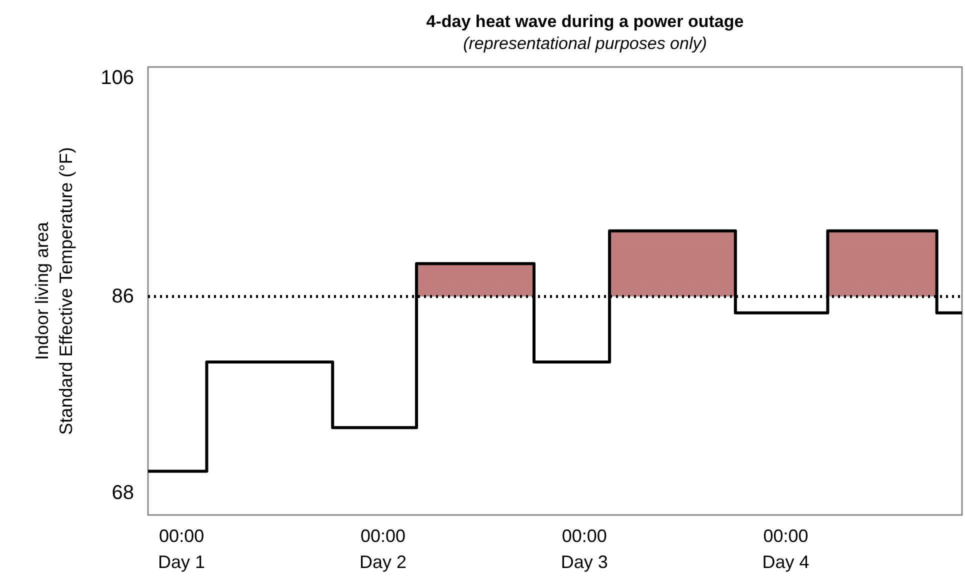 The width and height of the screenshot is (965, 580). What do you see at coordinates (585, 21) in the screenshot?
I see `chart-title: 4-day heat wave during a power outage` at bounding box center [585, 21].